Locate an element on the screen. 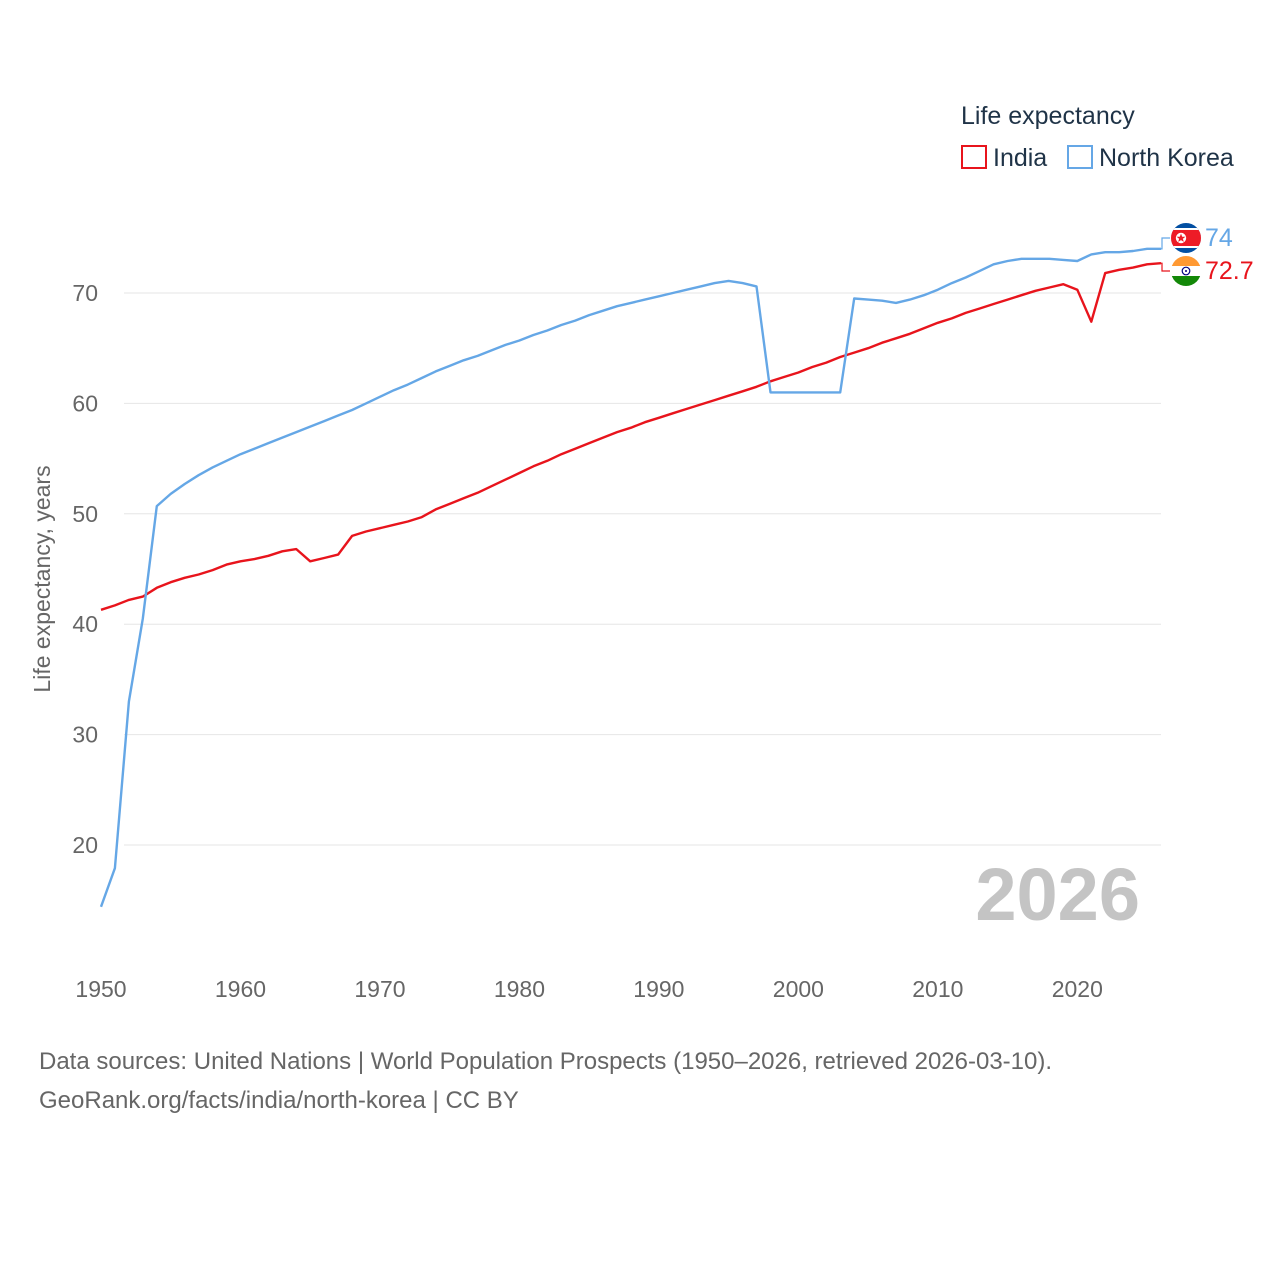 The image size is (1280, 1280). end-connector-india is located at coordinates (1165, 267).